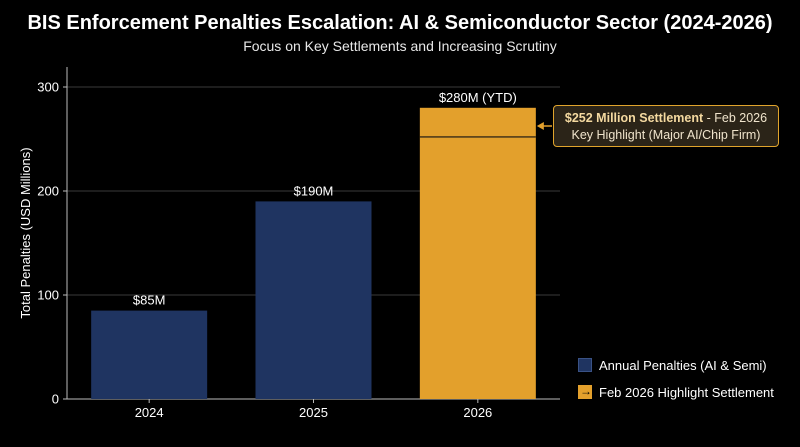 The height and width of the screenshot is (447, 800). I want to click on y-tick-label-100: 100, so click(48, 295).